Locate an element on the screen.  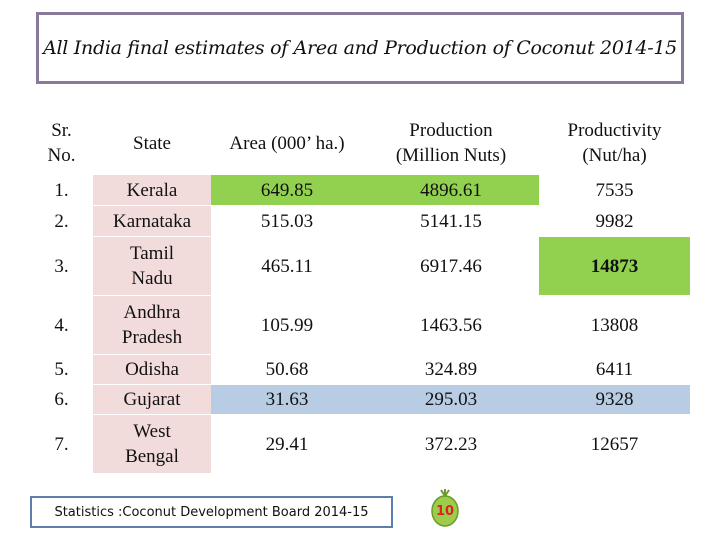
header-productivity: Productivity (Nut/ha) is located at coordinates (614, 143).